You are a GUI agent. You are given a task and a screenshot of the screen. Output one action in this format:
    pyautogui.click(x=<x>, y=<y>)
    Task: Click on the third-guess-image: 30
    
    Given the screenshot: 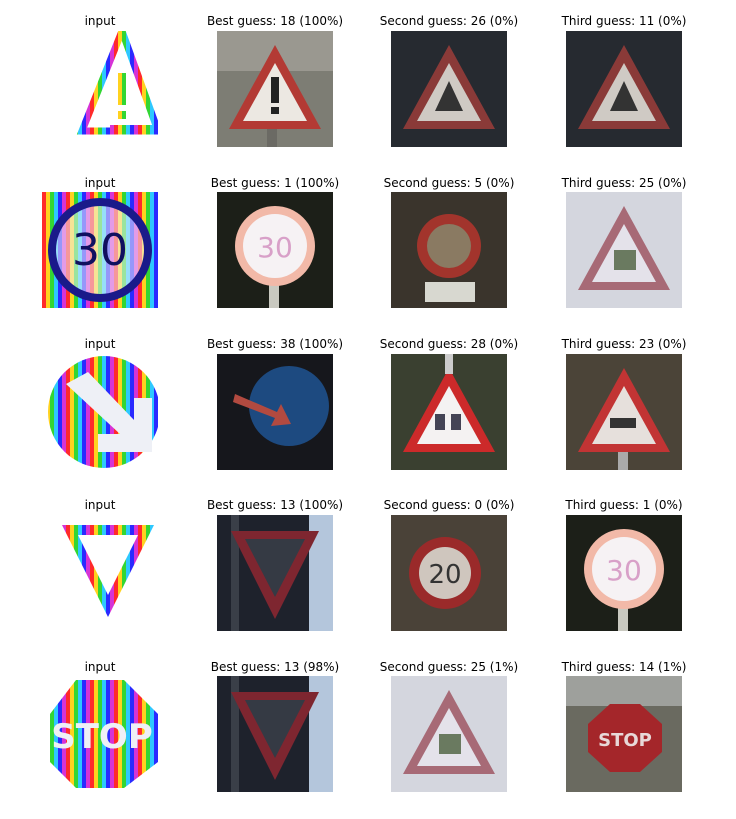 What is the action you would take?
    pyautogui.click(x=624, y=573)
    